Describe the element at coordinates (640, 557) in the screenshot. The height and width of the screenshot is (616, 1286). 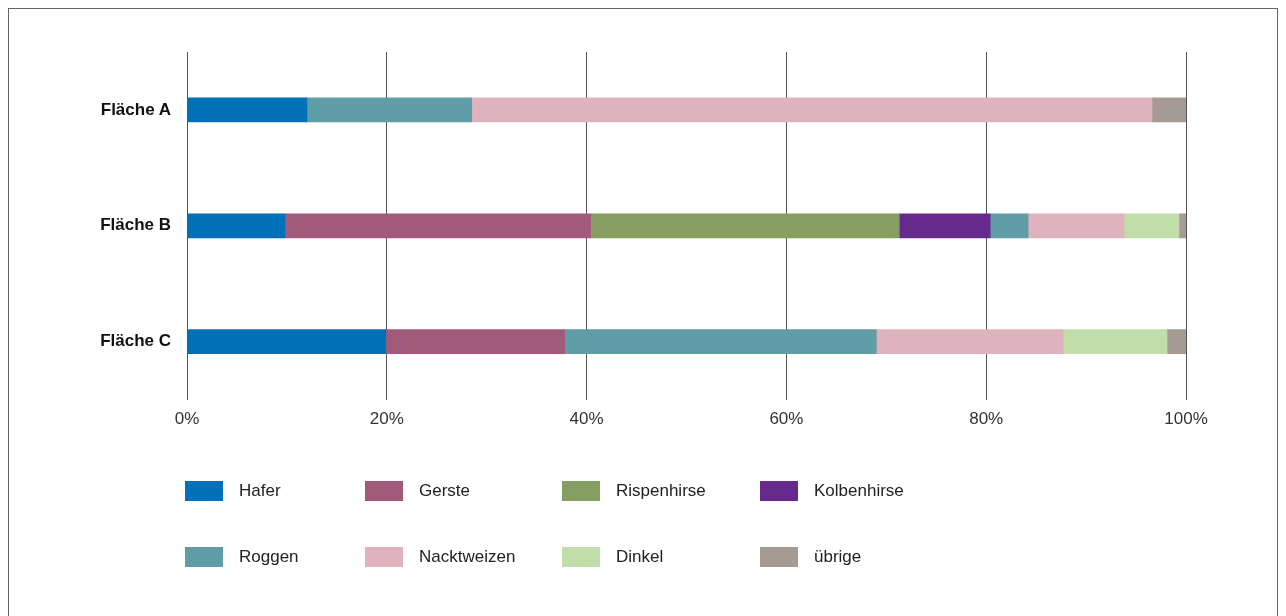
I see `legend-label: Dinkel` at that location.